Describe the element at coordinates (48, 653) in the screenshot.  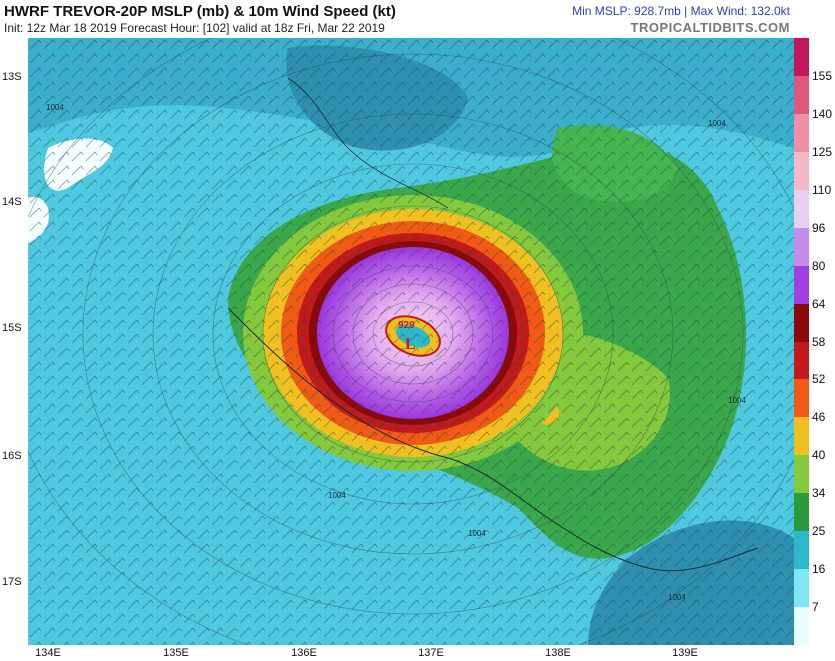
I see `lon-label: 134E` at that location.